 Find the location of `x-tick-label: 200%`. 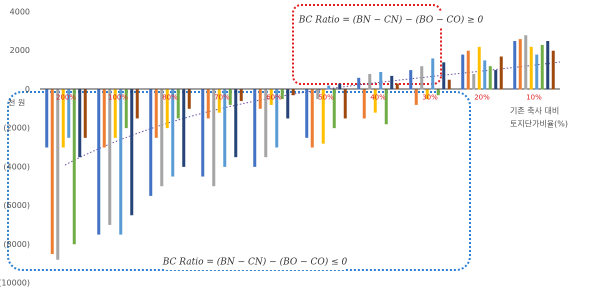

x-tick-label: 200% is located at coordinates (66, 97).